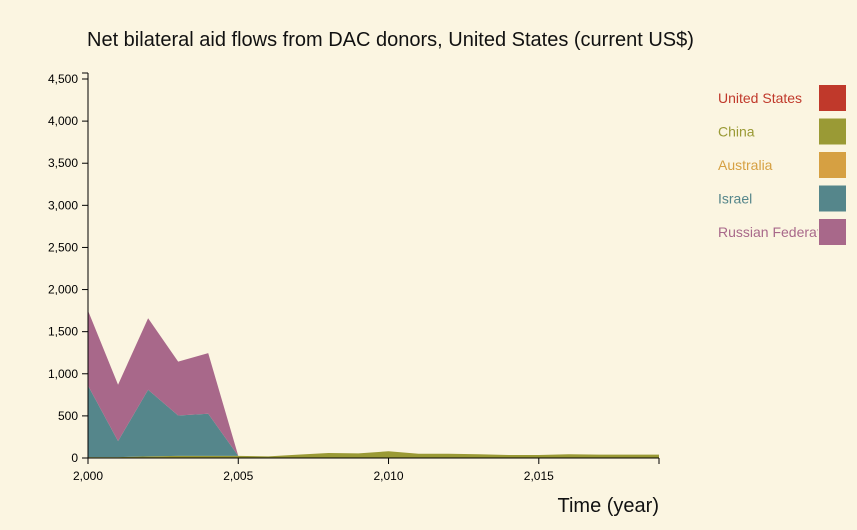 This screenshot has height=530, width=857. I want to click on area-israel, so click(373, 421).